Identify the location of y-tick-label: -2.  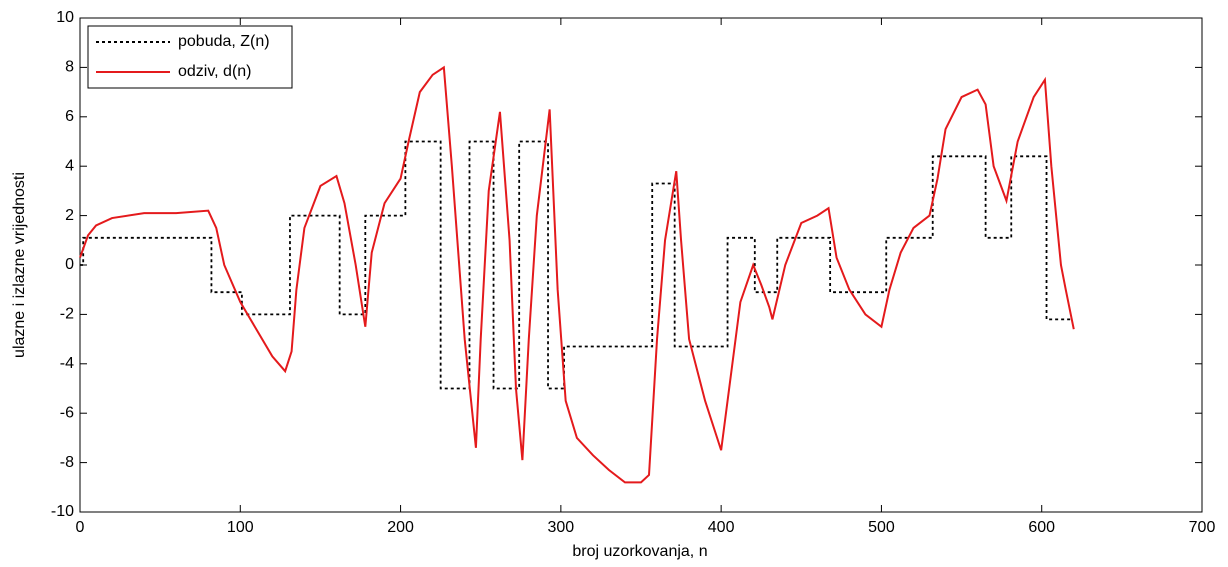
(67, 314).